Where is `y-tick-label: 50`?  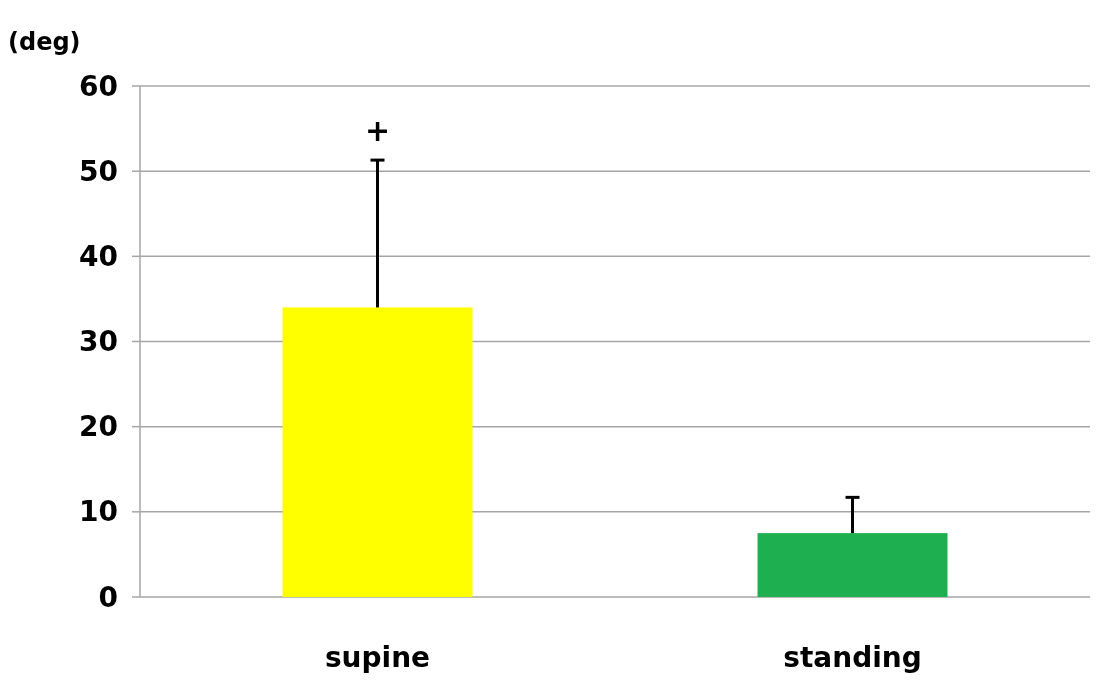
y-tick-label: 50 is located at coordinates (98, 171).